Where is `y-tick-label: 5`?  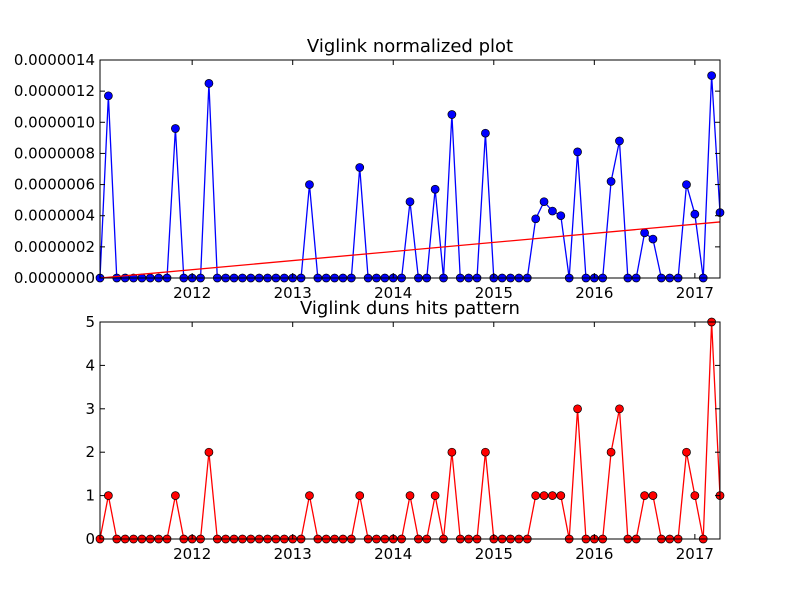 y-tick-label: 5 is located at coordinates (90, 322).